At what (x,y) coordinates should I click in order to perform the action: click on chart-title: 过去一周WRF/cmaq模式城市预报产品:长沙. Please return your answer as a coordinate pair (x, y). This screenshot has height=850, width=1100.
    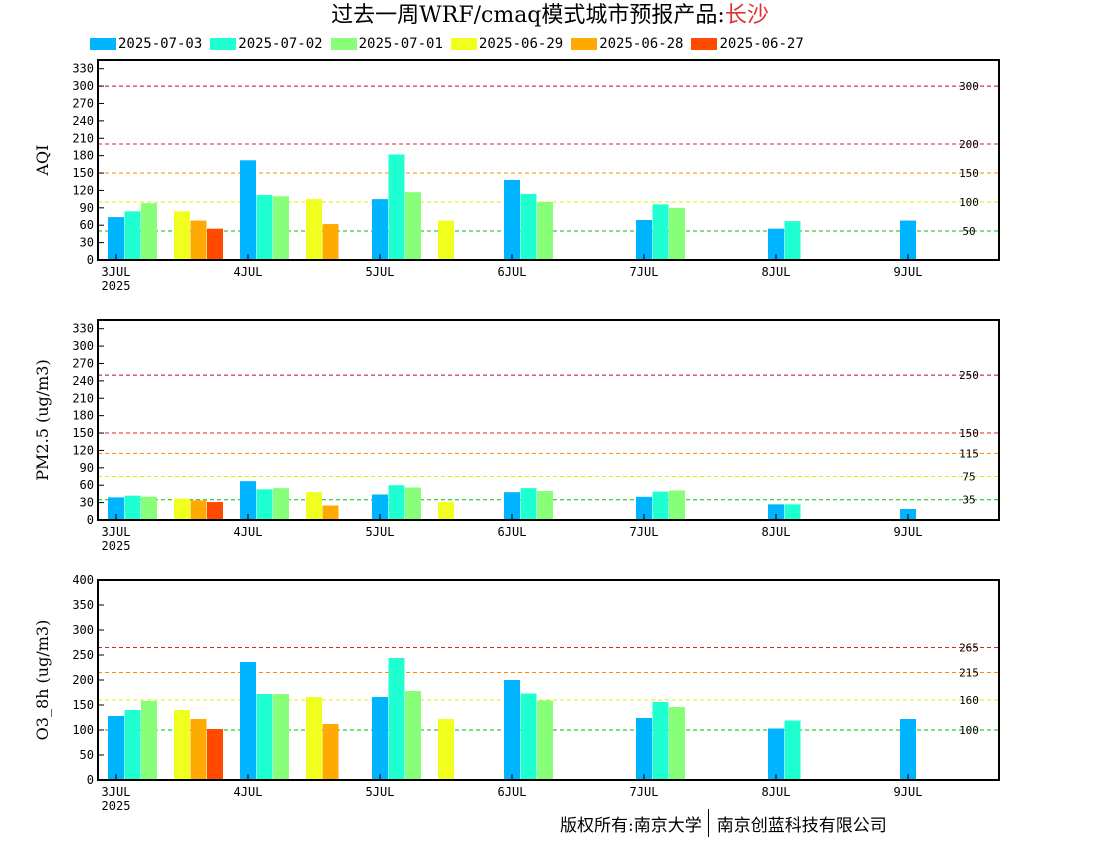
    Looking at the image, I should click on (550, 16).